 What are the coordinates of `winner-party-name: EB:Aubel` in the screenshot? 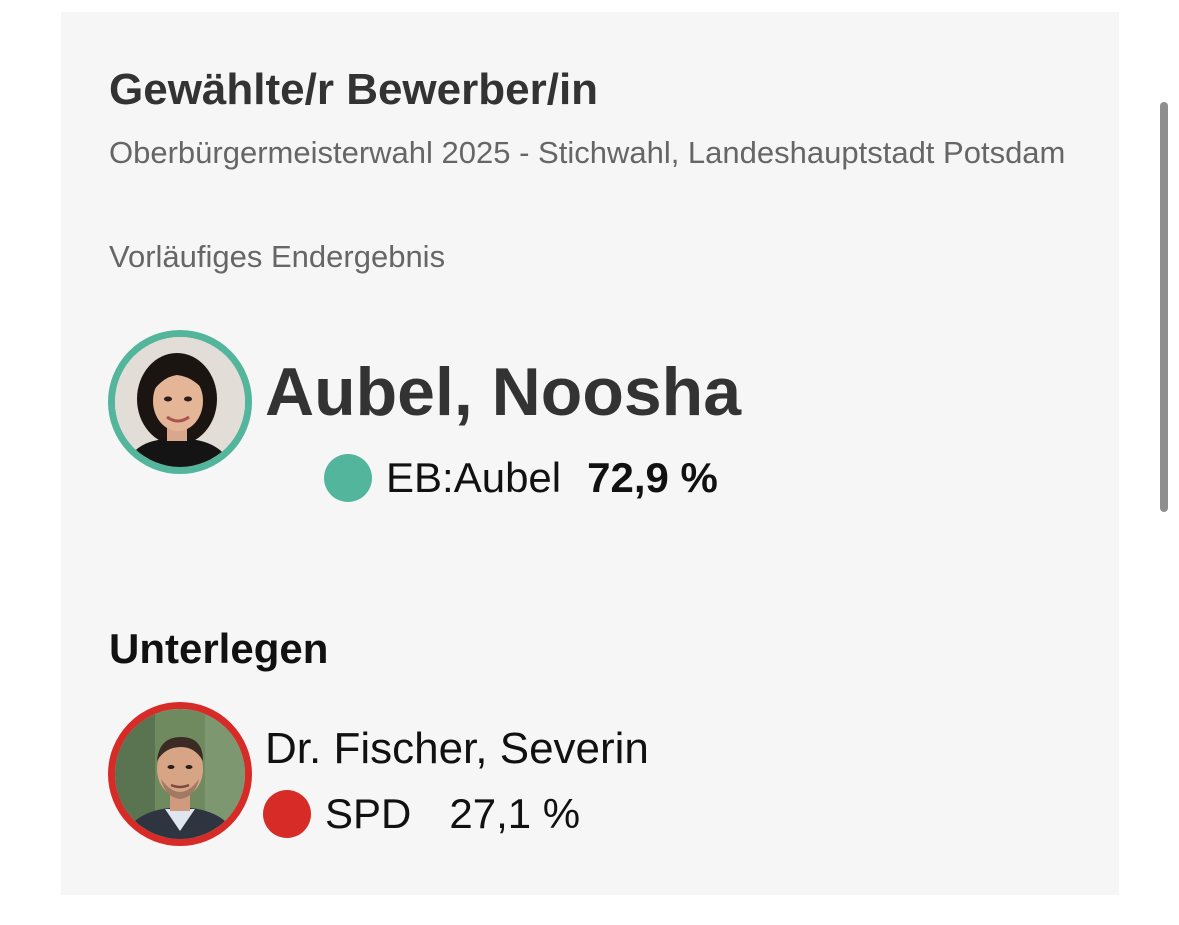 It's located at (474, 477).